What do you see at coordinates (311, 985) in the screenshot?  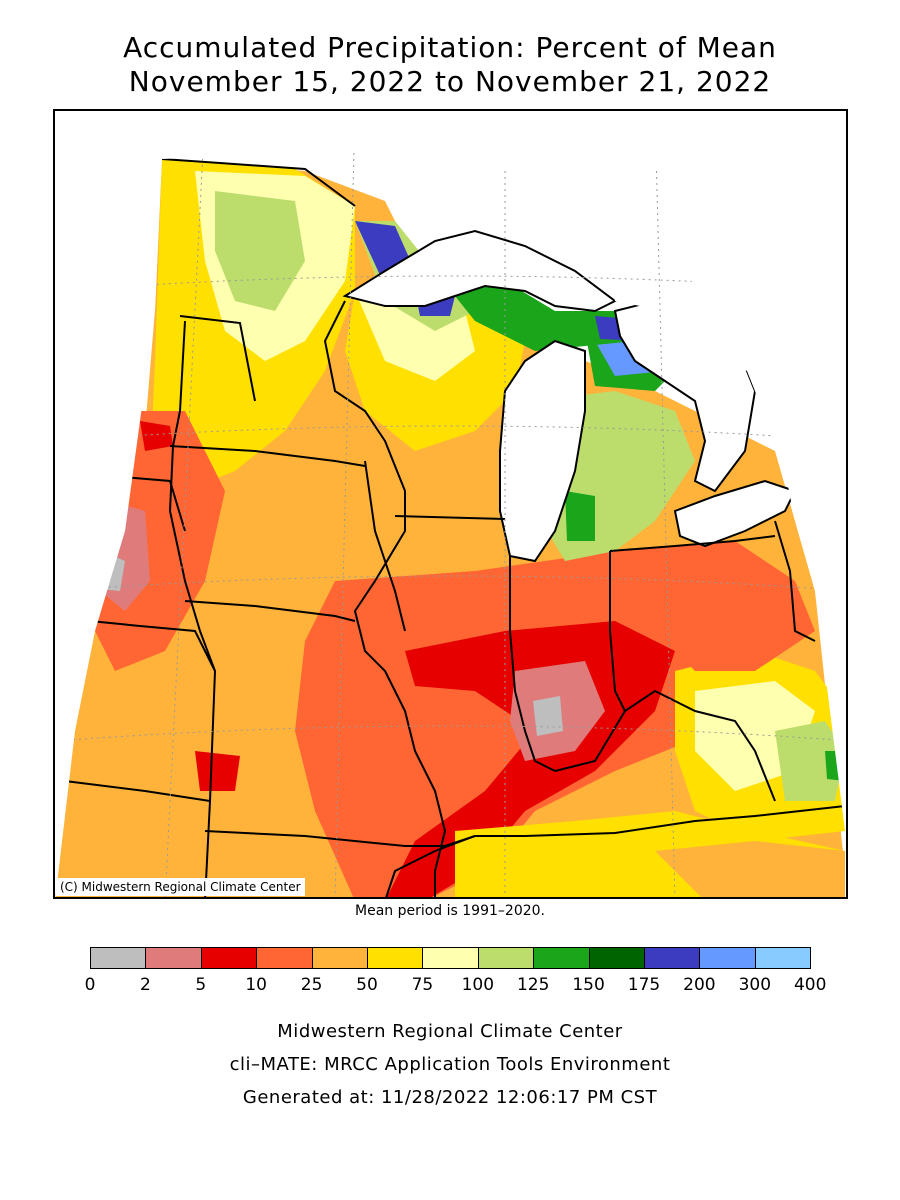 I see `legend-tick-label: 25` at bounding box center [311, 985].